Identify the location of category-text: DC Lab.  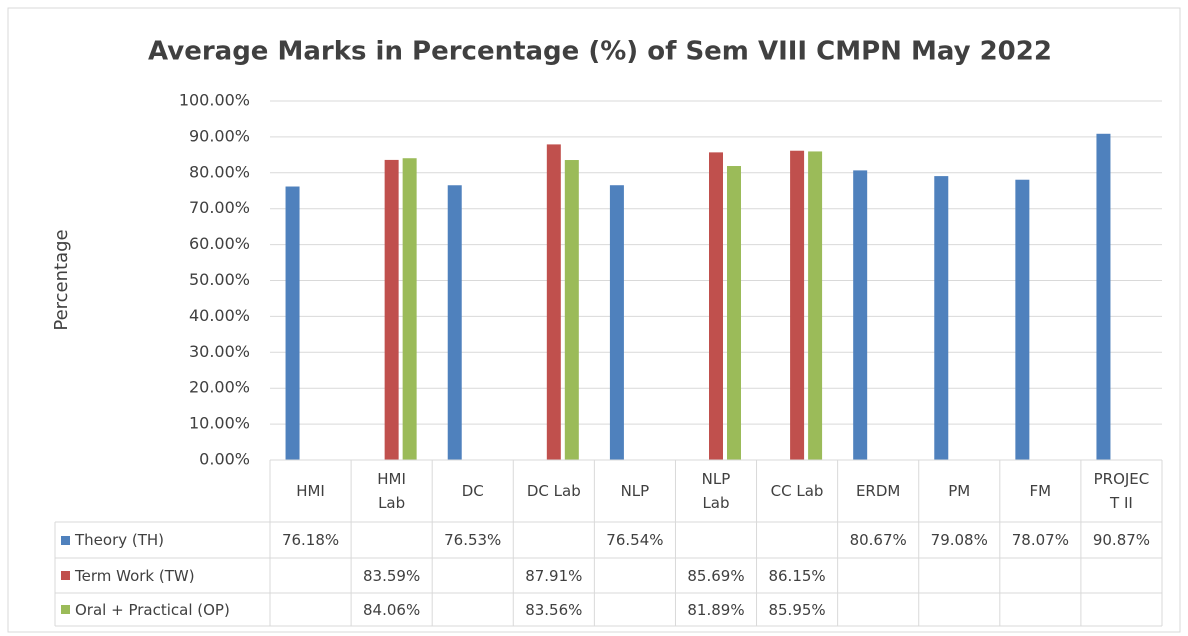
(553, 491).